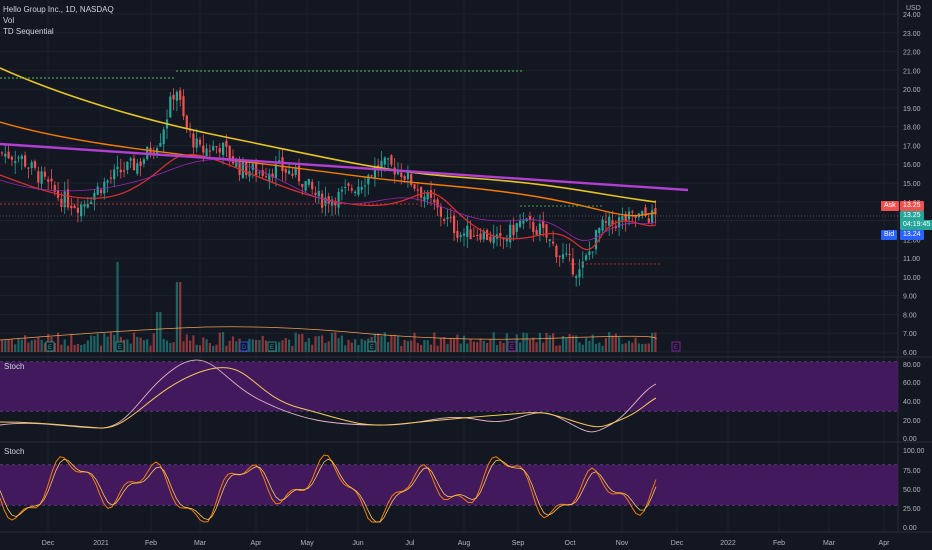 The height and width of the screenshot is (550, 932). What do you see at coordinates (912, 490) in the screenshot?
I see `stoch2-axis-label: 50.00` at bounding box center [912, 490].